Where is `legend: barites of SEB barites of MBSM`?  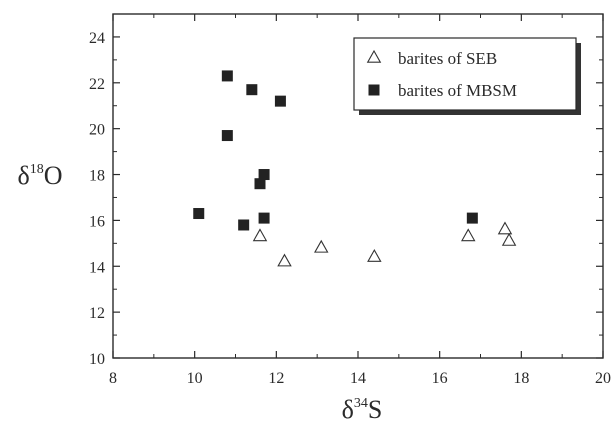
legend: barites of SEB barites of MBSM is located at coordinates (467, 76).